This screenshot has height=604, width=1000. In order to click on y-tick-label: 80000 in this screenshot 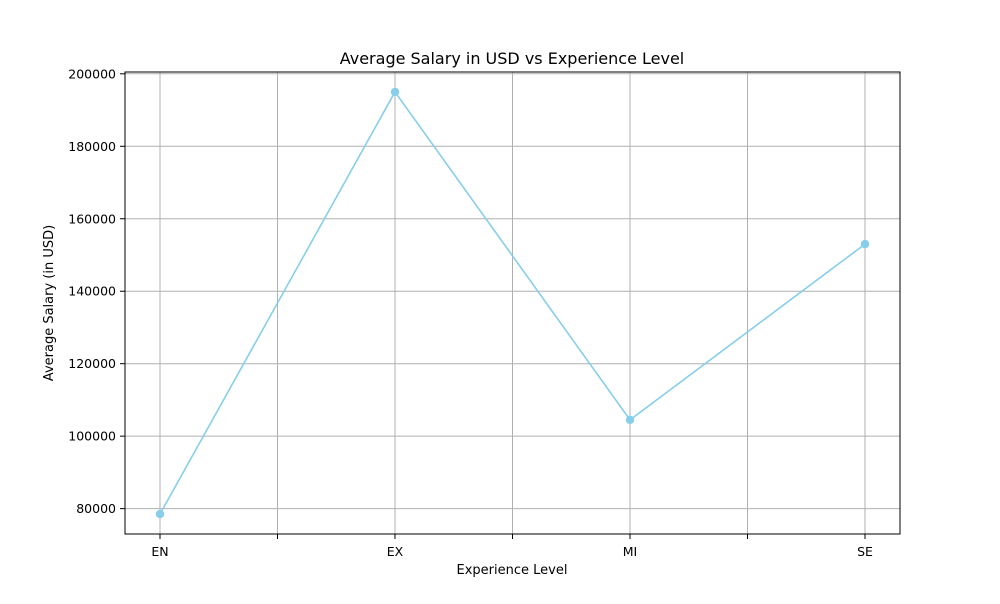, I will do `click(96, 508)`.